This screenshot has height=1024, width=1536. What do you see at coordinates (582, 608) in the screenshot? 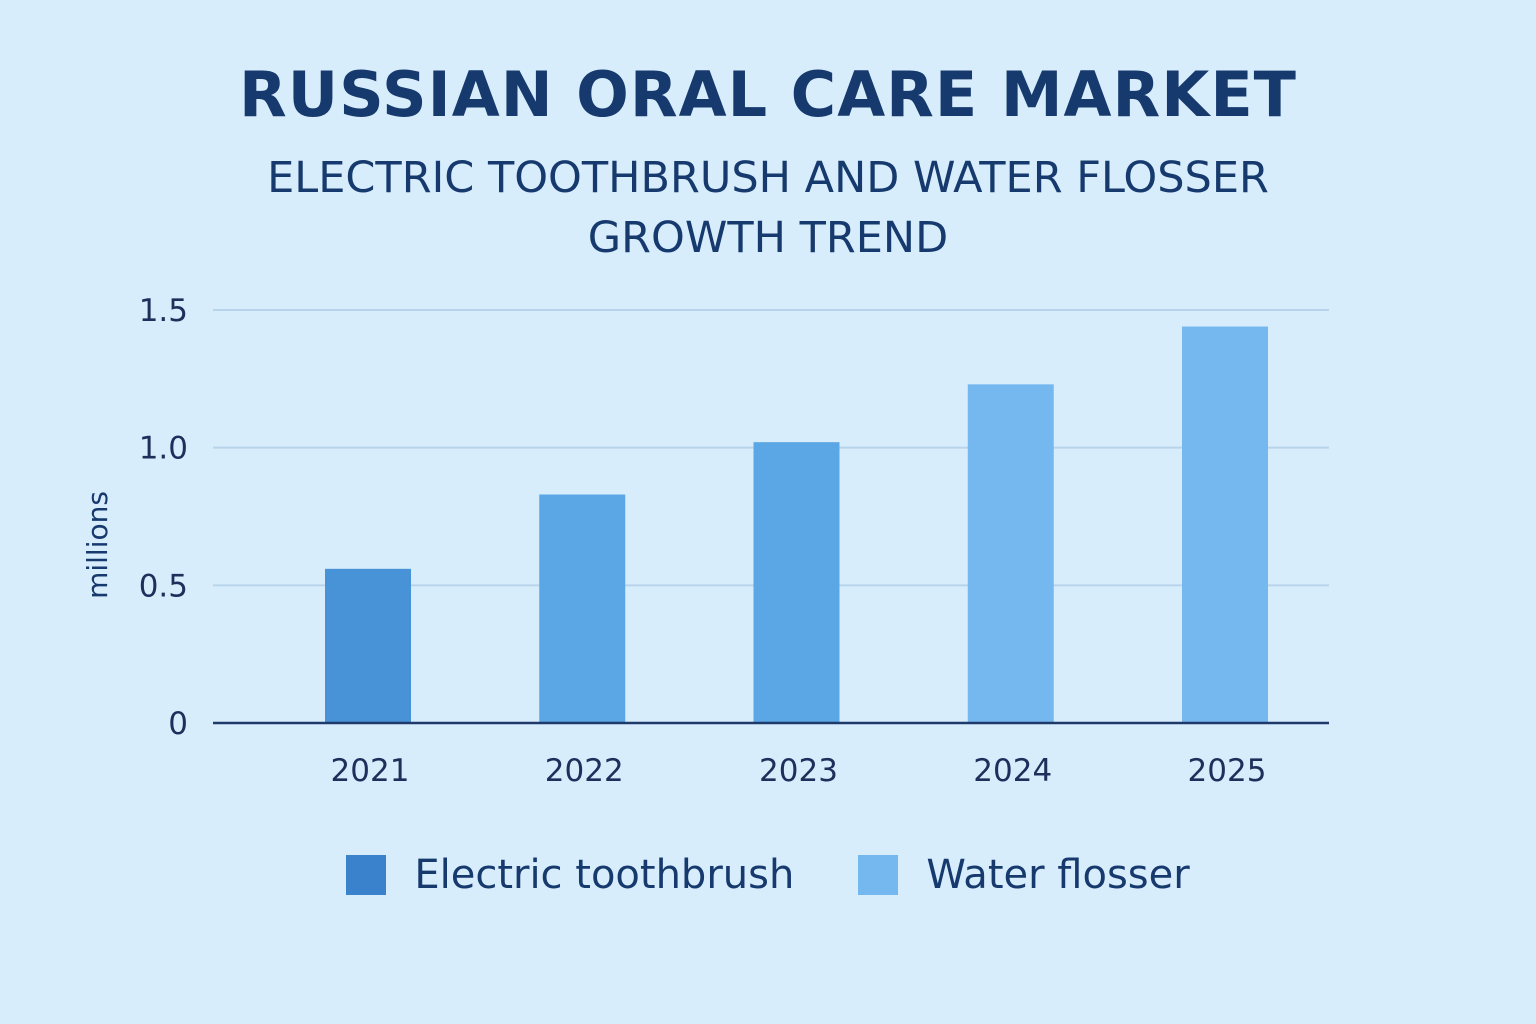
I see `bar-2022` at bounding box center [582, 608].